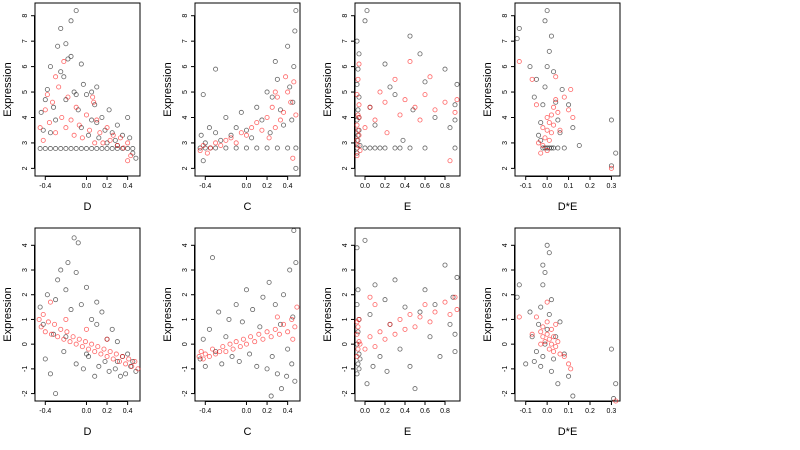  What do you see at coordinates (526, 411) in the screenshot?
I see `x-tick-label: -0.1` at bounding box center [526, 411].